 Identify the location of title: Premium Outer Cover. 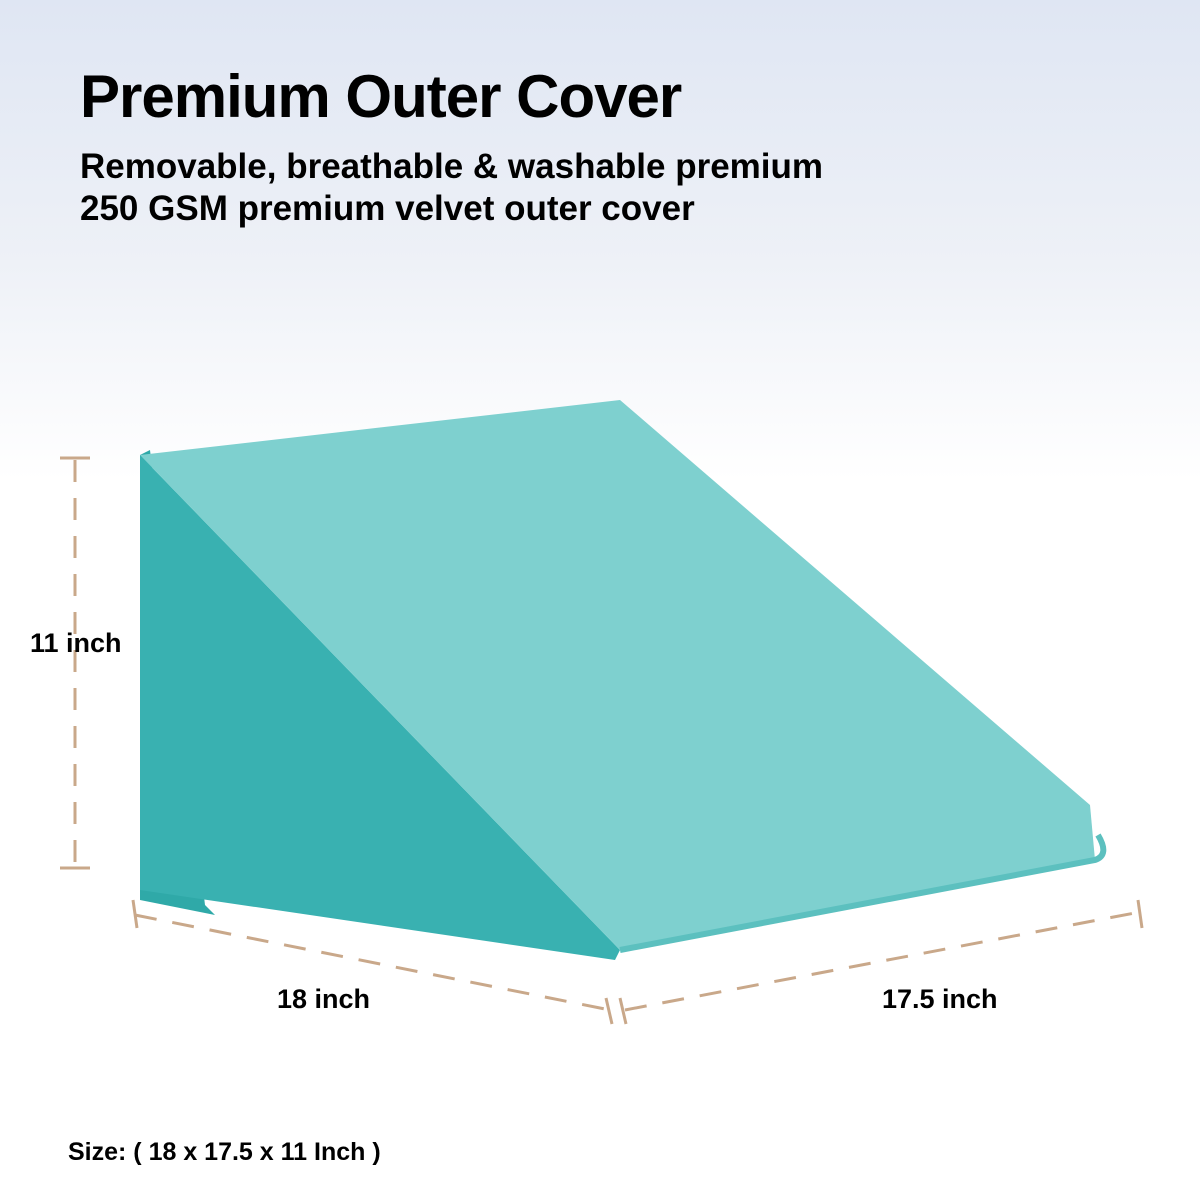
(381, 96).